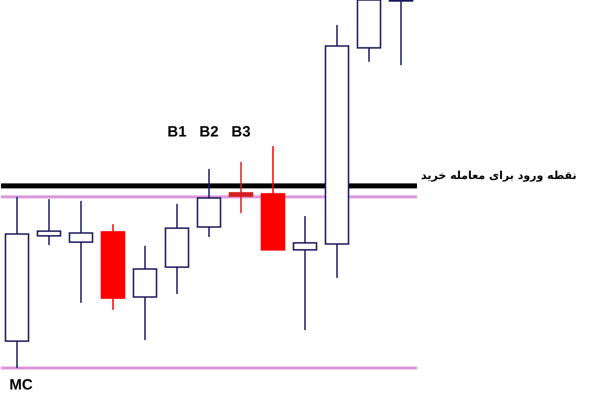 The height and width of the screenshot is (409, 612). I want to click on annotation: B1, so click(177, 131).